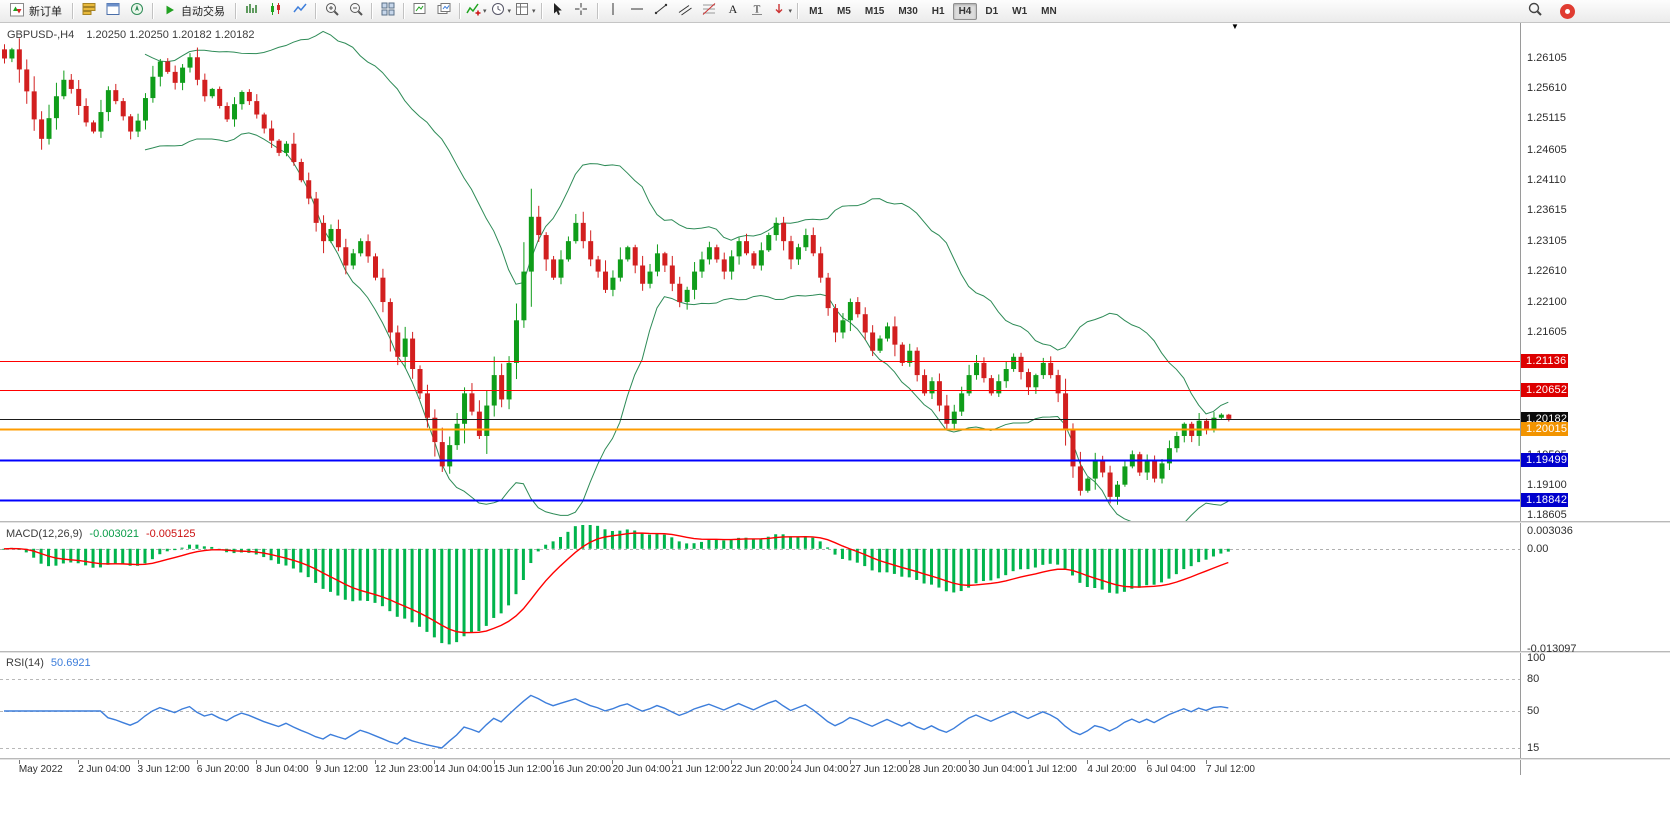 This screenshot has width=1670, height=829. I want to click on vertical-line-icon, so click(613, 11).